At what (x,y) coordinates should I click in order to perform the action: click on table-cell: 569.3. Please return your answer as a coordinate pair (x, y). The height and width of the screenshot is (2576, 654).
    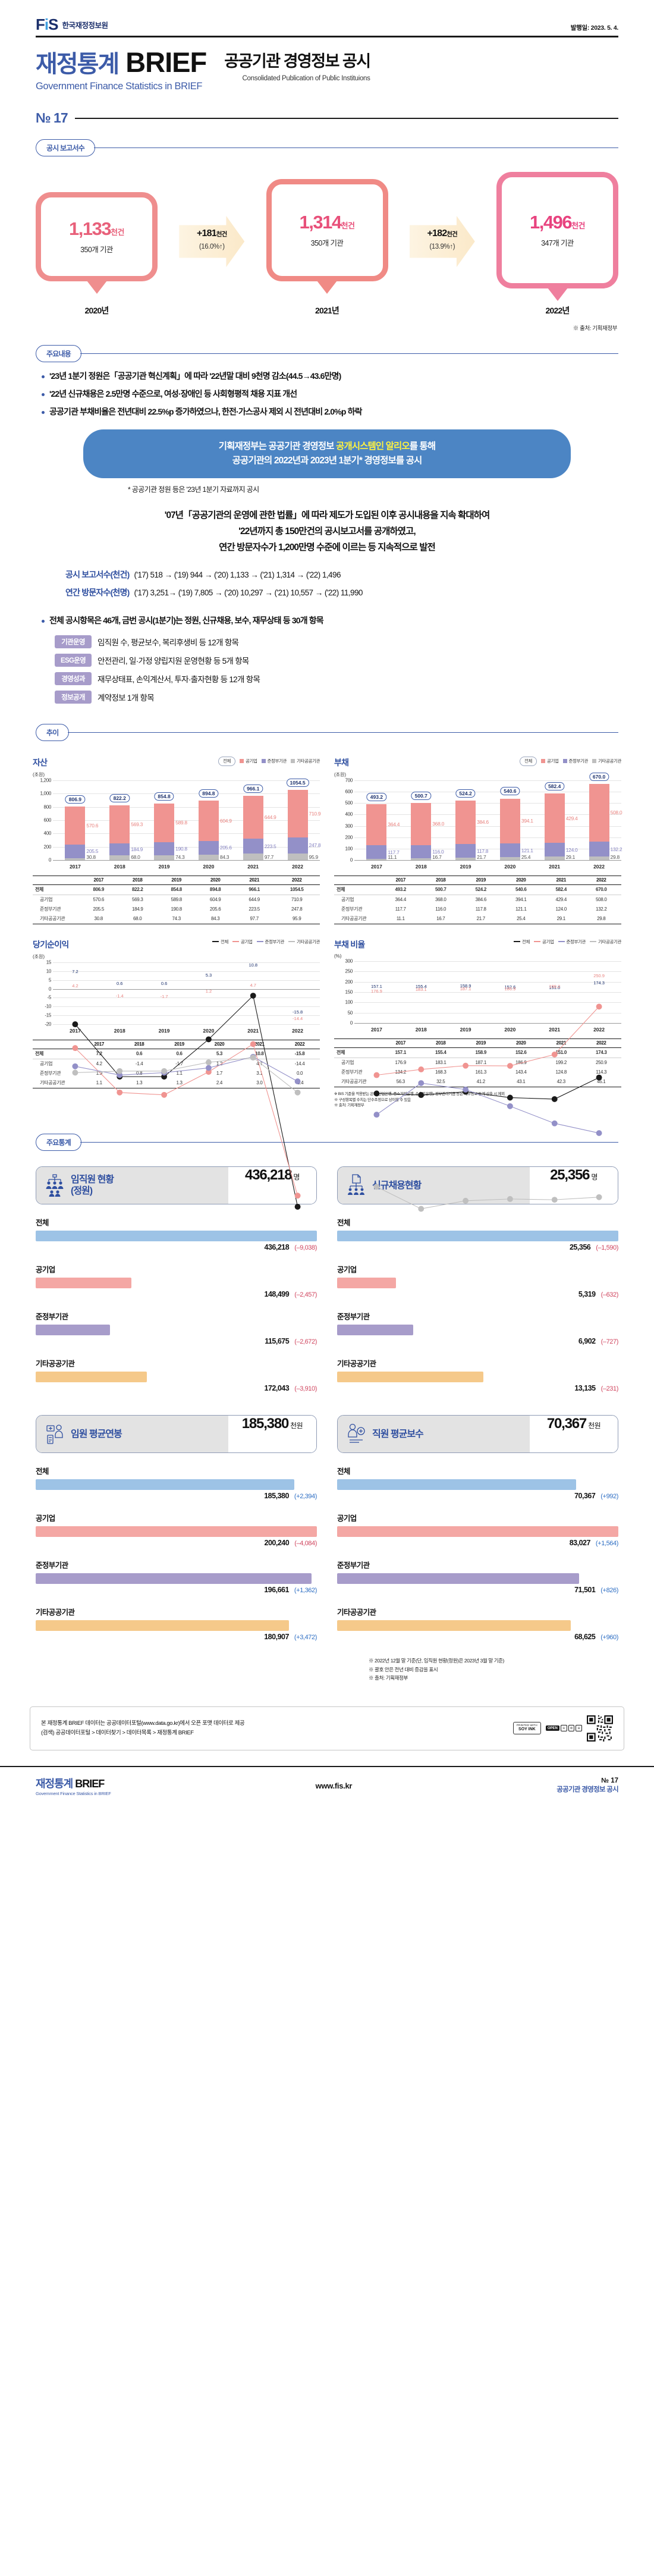
    Looking at the image, I should click on (137, 900).